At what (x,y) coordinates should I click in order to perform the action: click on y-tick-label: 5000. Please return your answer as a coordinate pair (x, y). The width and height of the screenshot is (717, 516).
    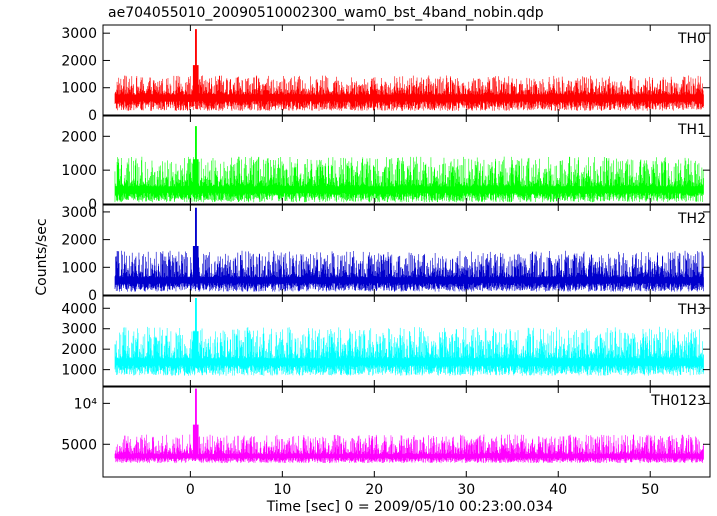
    Looking at the image, I should click on (79, 445).